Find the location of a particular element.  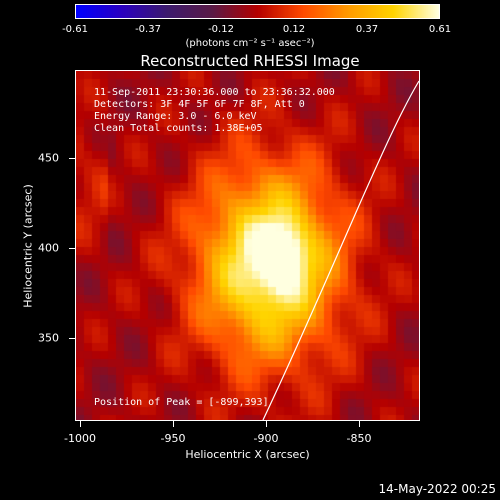

image-title: Reconstructed RHESSI Image is located at coordinates (250, 61).